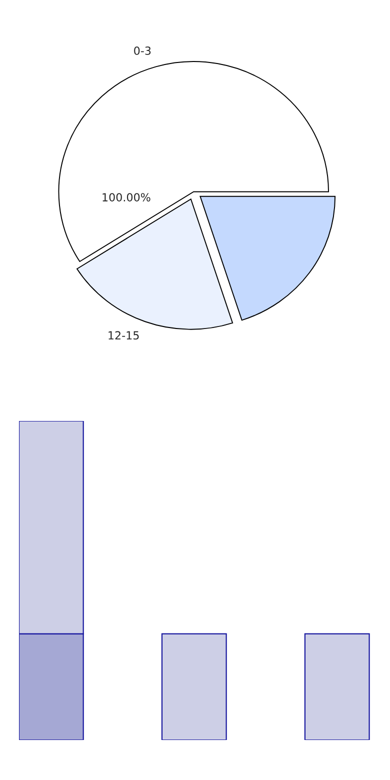 The height and width of the screenshot is (780, 390). I want to click on slice-label: 0-3, so click(142, 50).